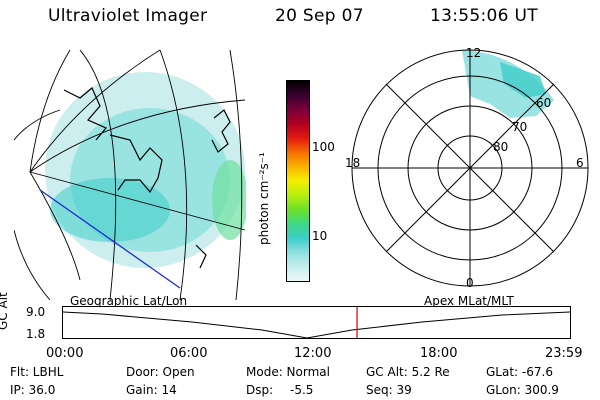 The image size is (600, 400). I want to click on y-label-max: 9.0, so click(36, 312).